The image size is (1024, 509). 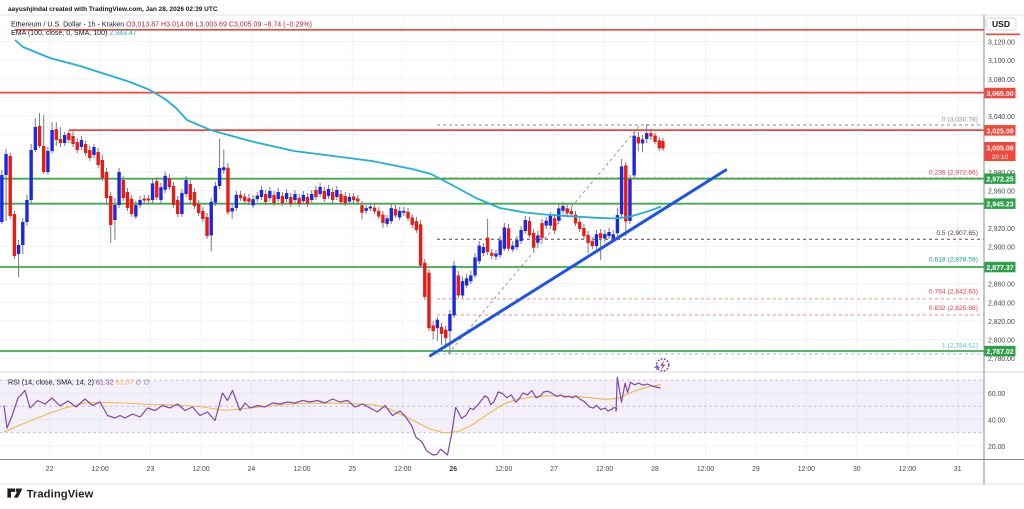 What do you see at coordinates (1001, 117) in the screenshot?
I see `svg-text: 3,040.00` at bounding box center [1001, 117].